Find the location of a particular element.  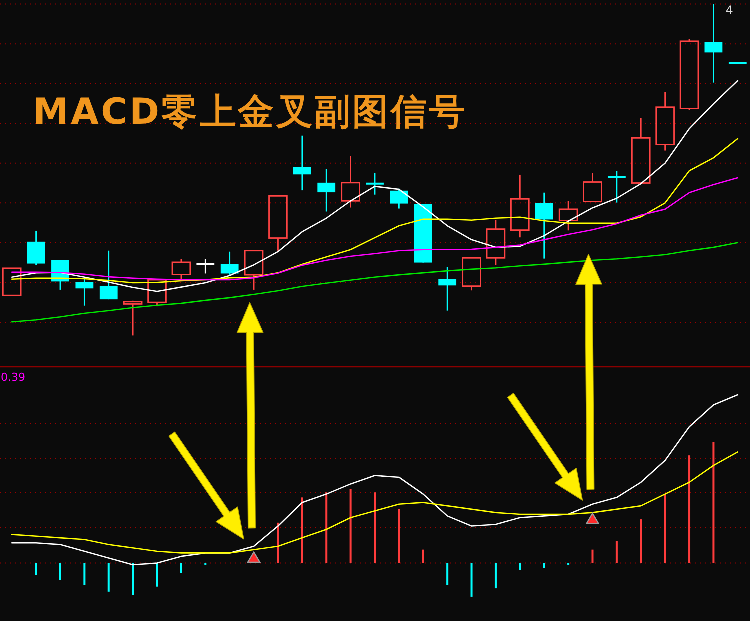

text: 0.39 is located at coordinates (13, 377).